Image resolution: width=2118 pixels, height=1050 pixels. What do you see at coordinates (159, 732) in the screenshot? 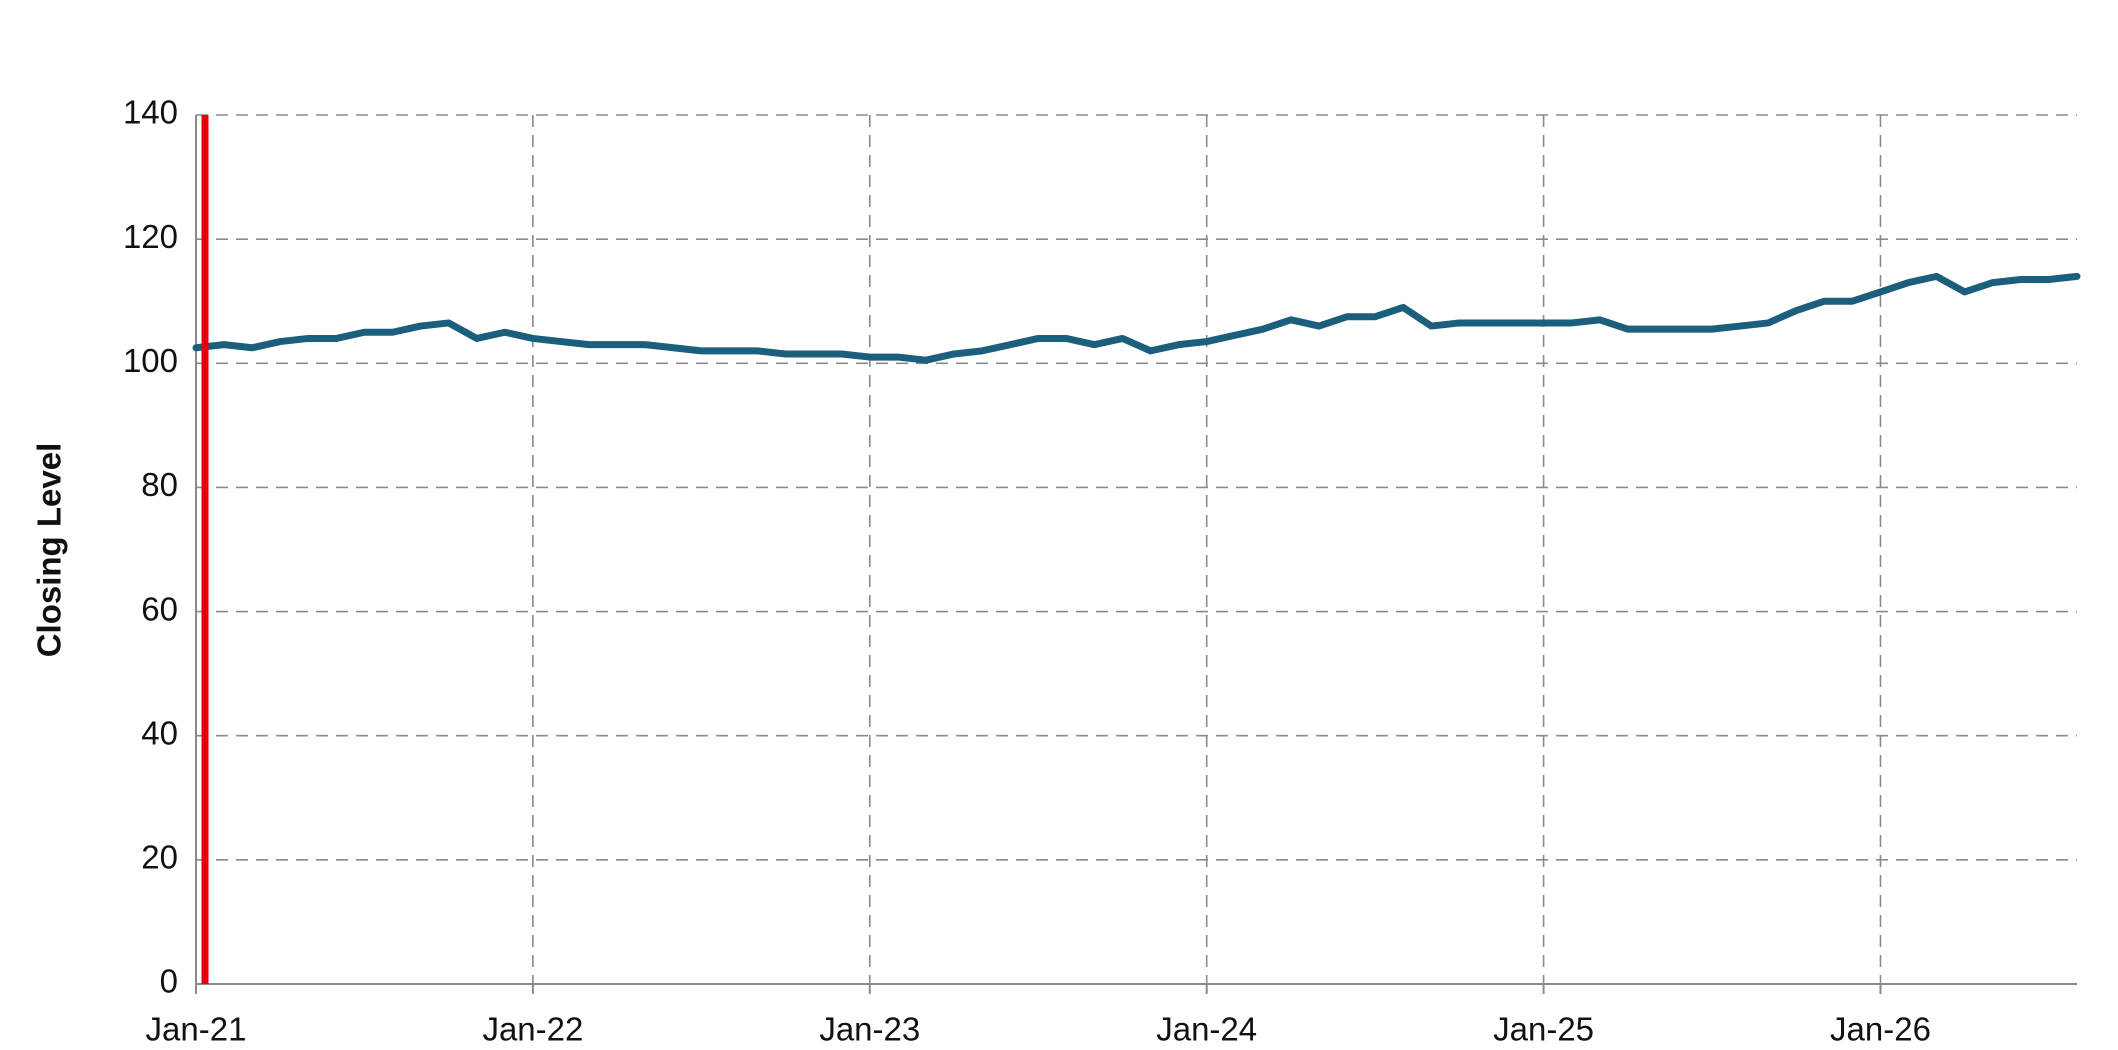
I see `y-tick-label: 40` at bounding box center [159, 732].